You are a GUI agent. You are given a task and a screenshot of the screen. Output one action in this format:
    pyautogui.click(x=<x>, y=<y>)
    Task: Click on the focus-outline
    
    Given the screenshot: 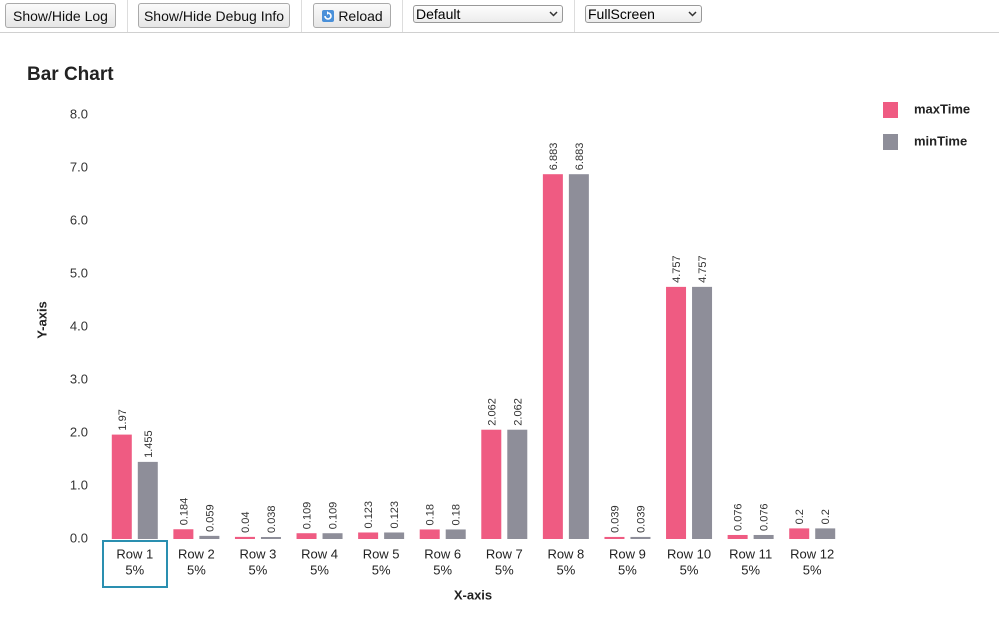 What is the action you would take?
    pyautogui.click(x=135, y=564)
    